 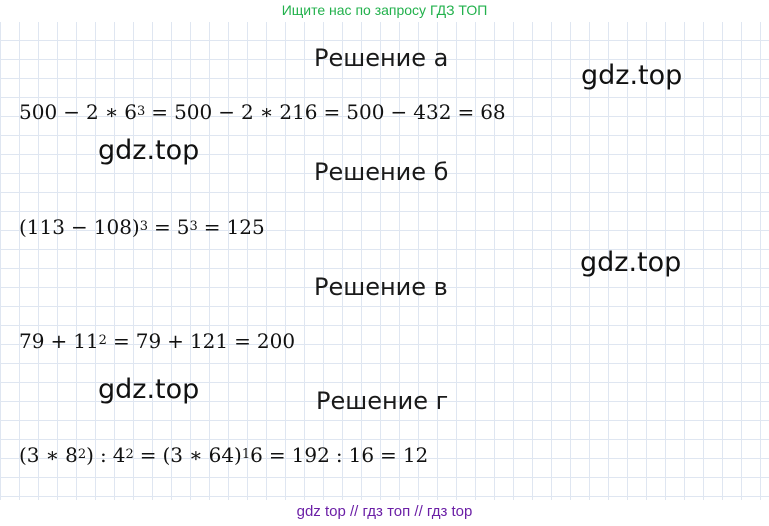 What do you see at coordinates (382, 401) in the screenshot?
I see `solution-d-title: Решение г` at bounding box center [382, 401].